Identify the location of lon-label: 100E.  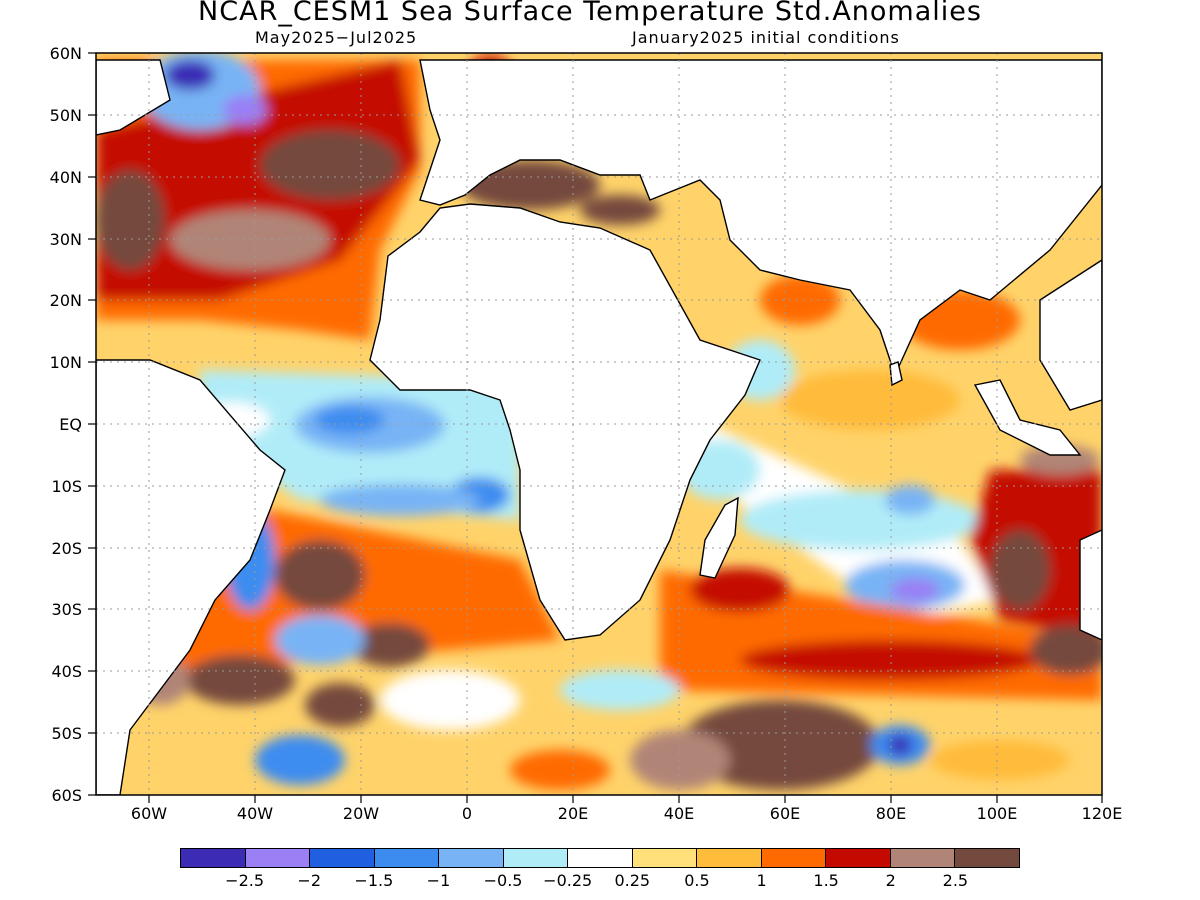
(997, 813).